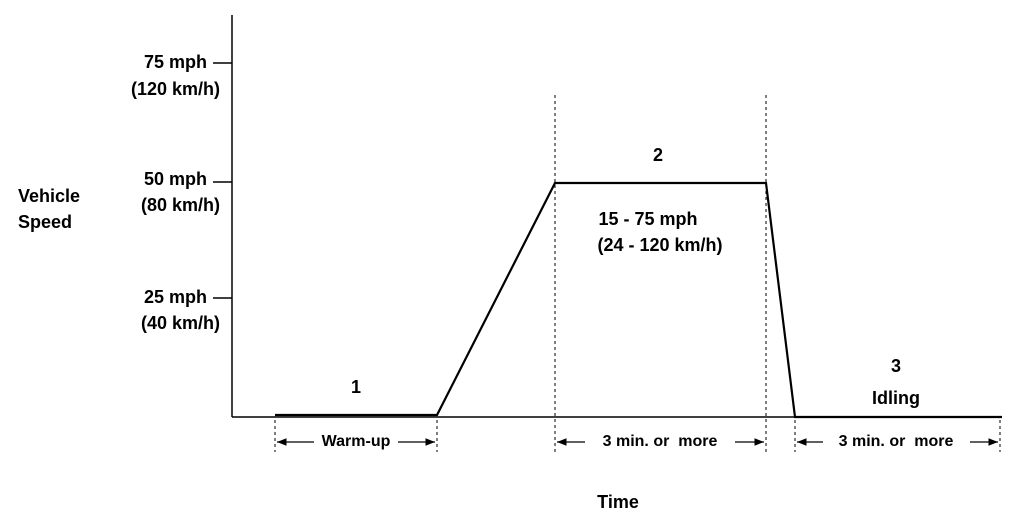  What do you see at coordinates (175, 62) in the screenshot?
I see `tick-label: 75 mph` at bounding box center [175, 62].